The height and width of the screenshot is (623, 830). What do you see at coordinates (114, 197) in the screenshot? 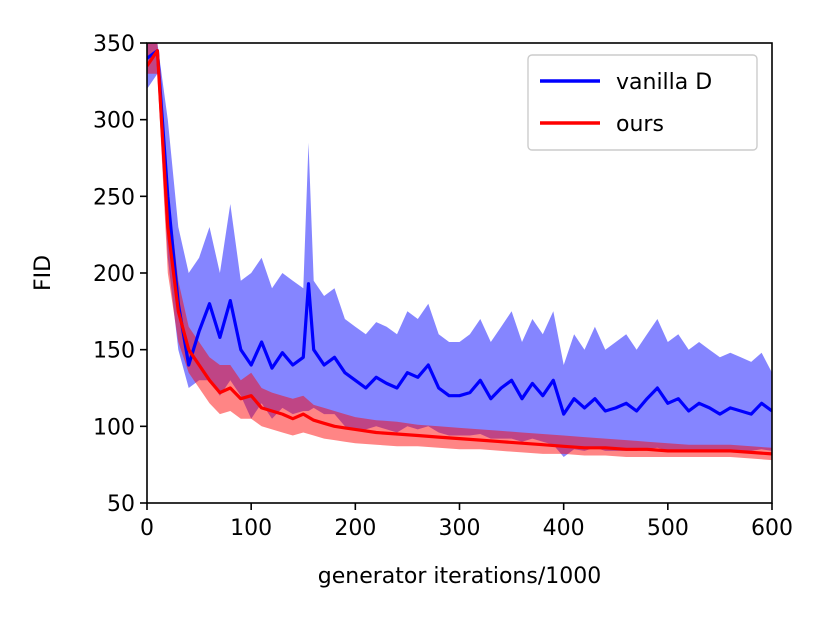
I see `y-tick-label: 250` at bounding box center [114, 197].